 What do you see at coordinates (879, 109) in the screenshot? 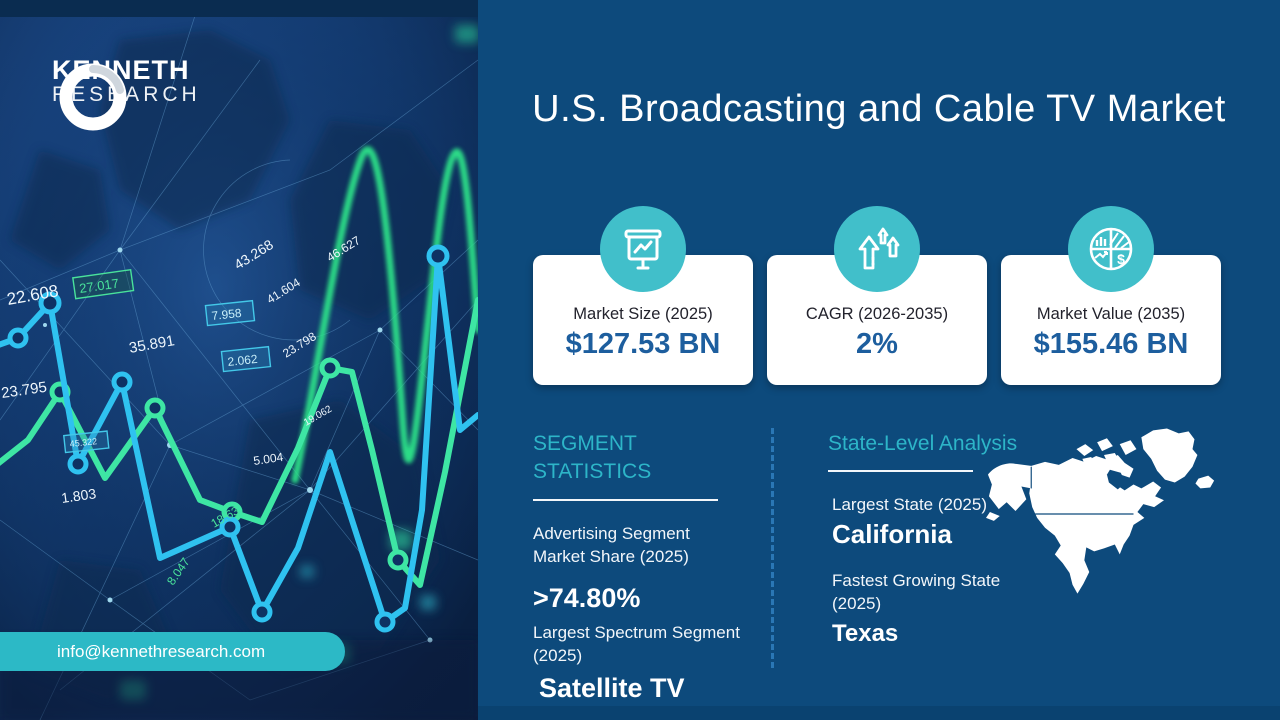
I see `page-title: U.S. Broadcasting and Cable TV Market` at bounding box center [879, 109].